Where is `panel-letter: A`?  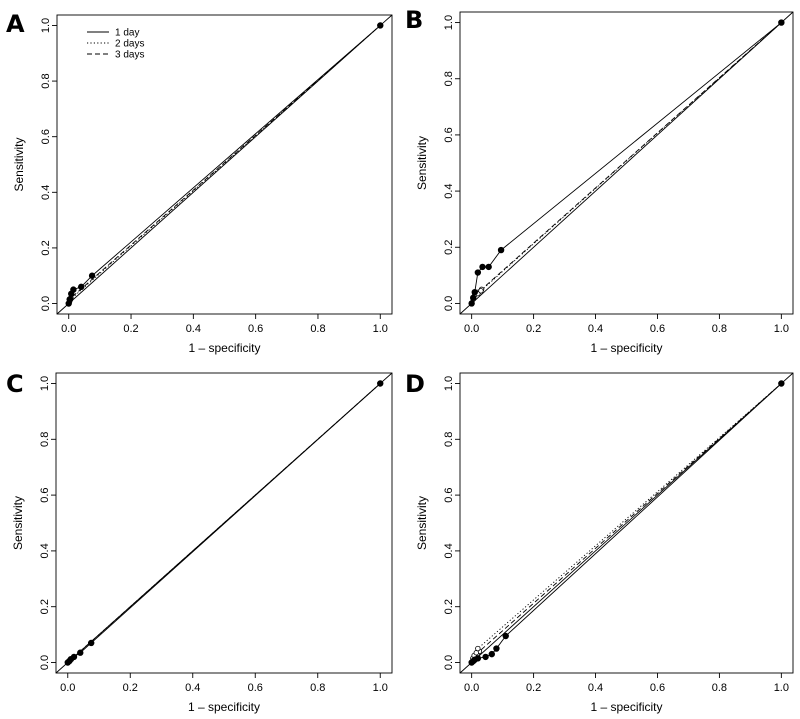
panel-letter: A is located at coordinates (15, 24).